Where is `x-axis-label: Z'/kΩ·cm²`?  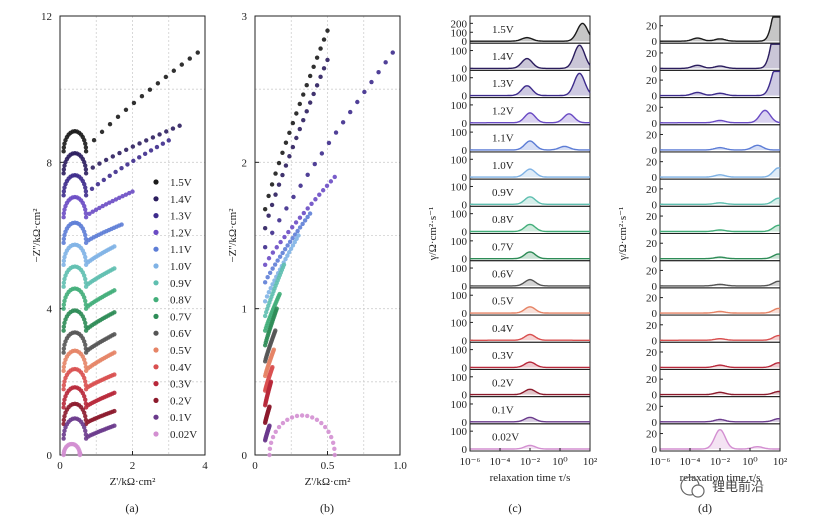
x-axis-label: Z'/kΩ·cm² is located at coordinates (133, 482).